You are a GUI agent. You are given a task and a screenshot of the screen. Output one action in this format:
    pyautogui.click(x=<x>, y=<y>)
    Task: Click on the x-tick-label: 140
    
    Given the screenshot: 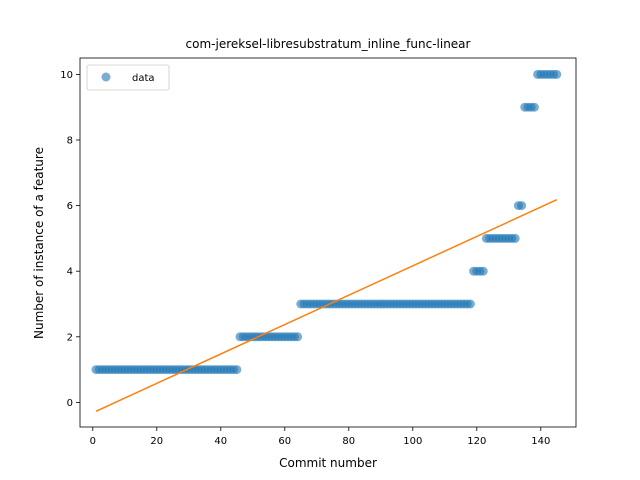 What is the action you would take?
    pyautogui.click(x=540, y=441)
    